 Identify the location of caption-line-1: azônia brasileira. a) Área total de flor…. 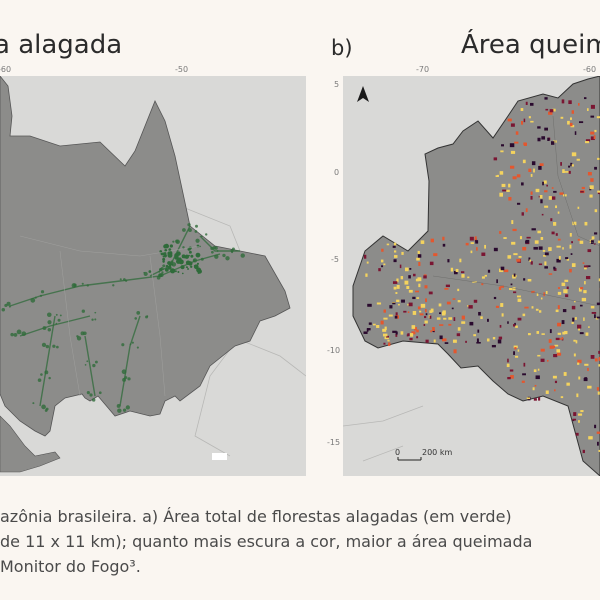
(256, 516).